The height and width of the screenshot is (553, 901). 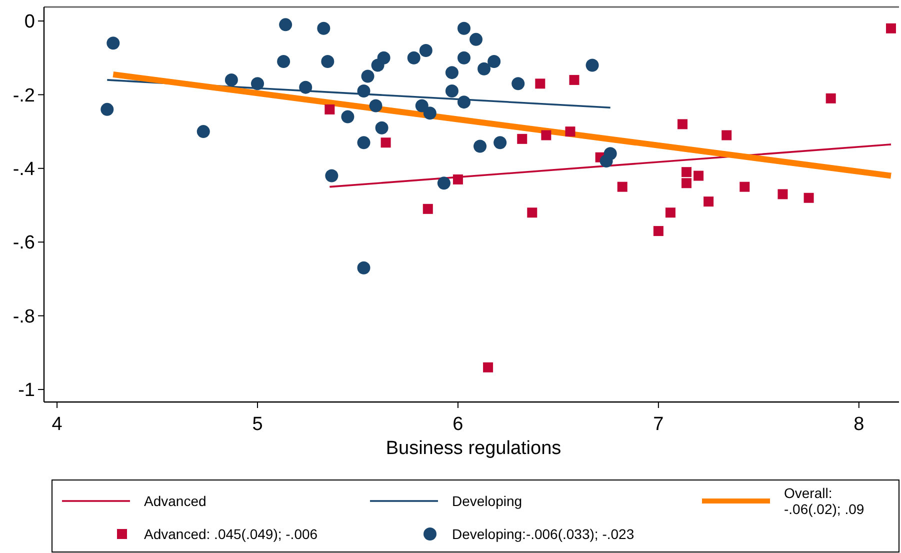 I want to click on legend-label: Developing:-.006(.033); -.023, so click(x=543, y=534).